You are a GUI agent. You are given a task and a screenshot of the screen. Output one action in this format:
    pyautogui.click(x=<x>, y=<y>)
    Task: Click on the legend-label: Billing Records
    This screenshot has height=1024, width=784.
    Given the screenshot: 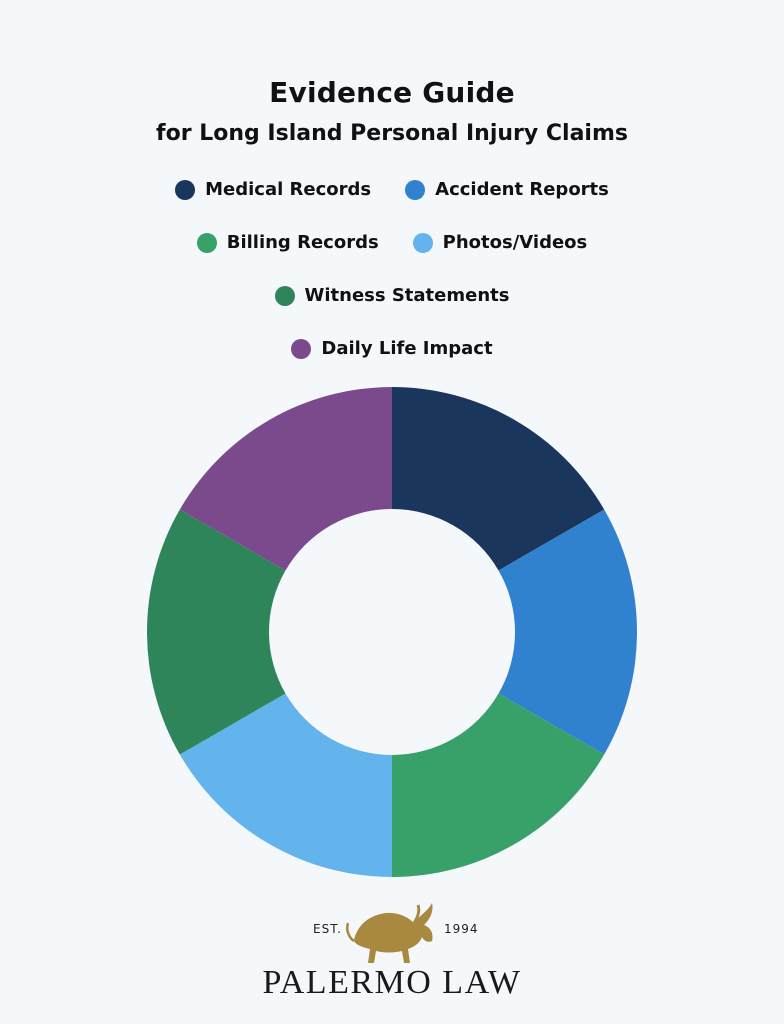 What is the action you would take?
    pyautogui.click(x=302, y=242)
    